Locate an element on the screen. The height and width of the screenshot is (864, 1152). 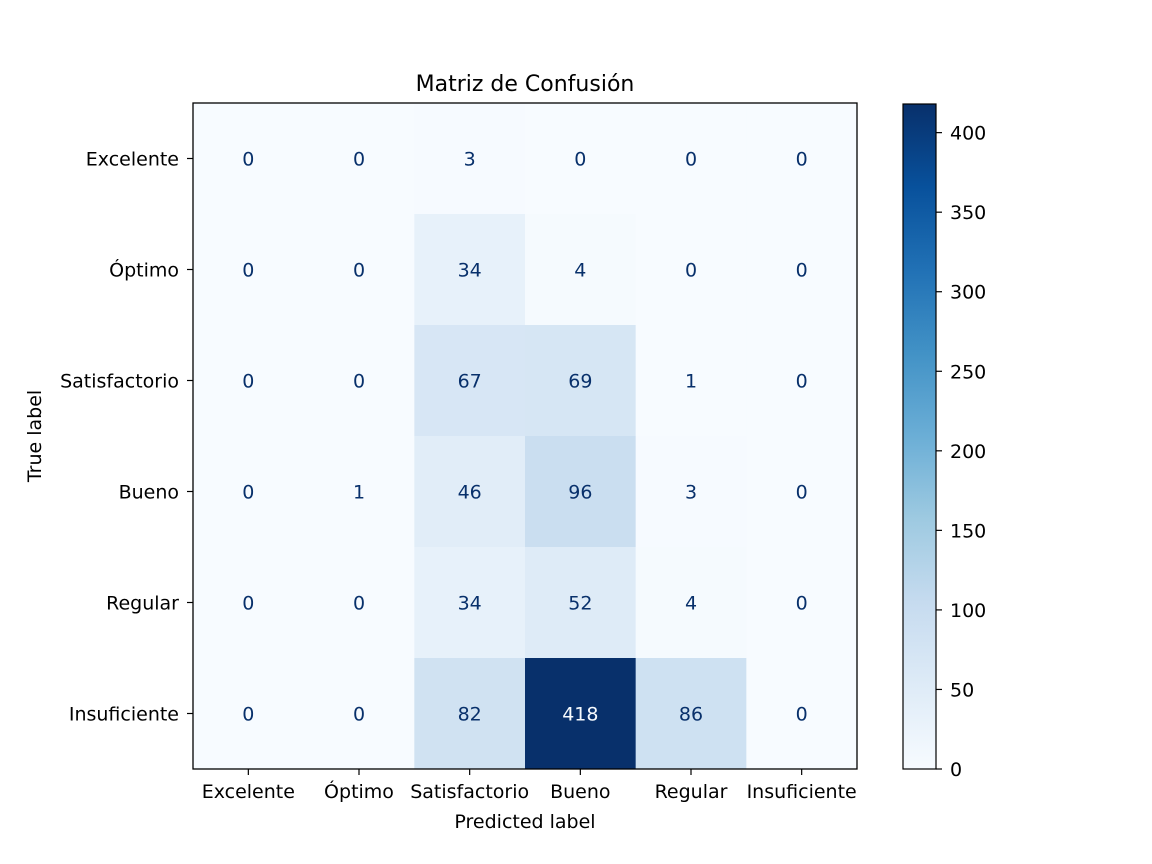
cell-value-label: 46 is located at coordinates (470, 493).